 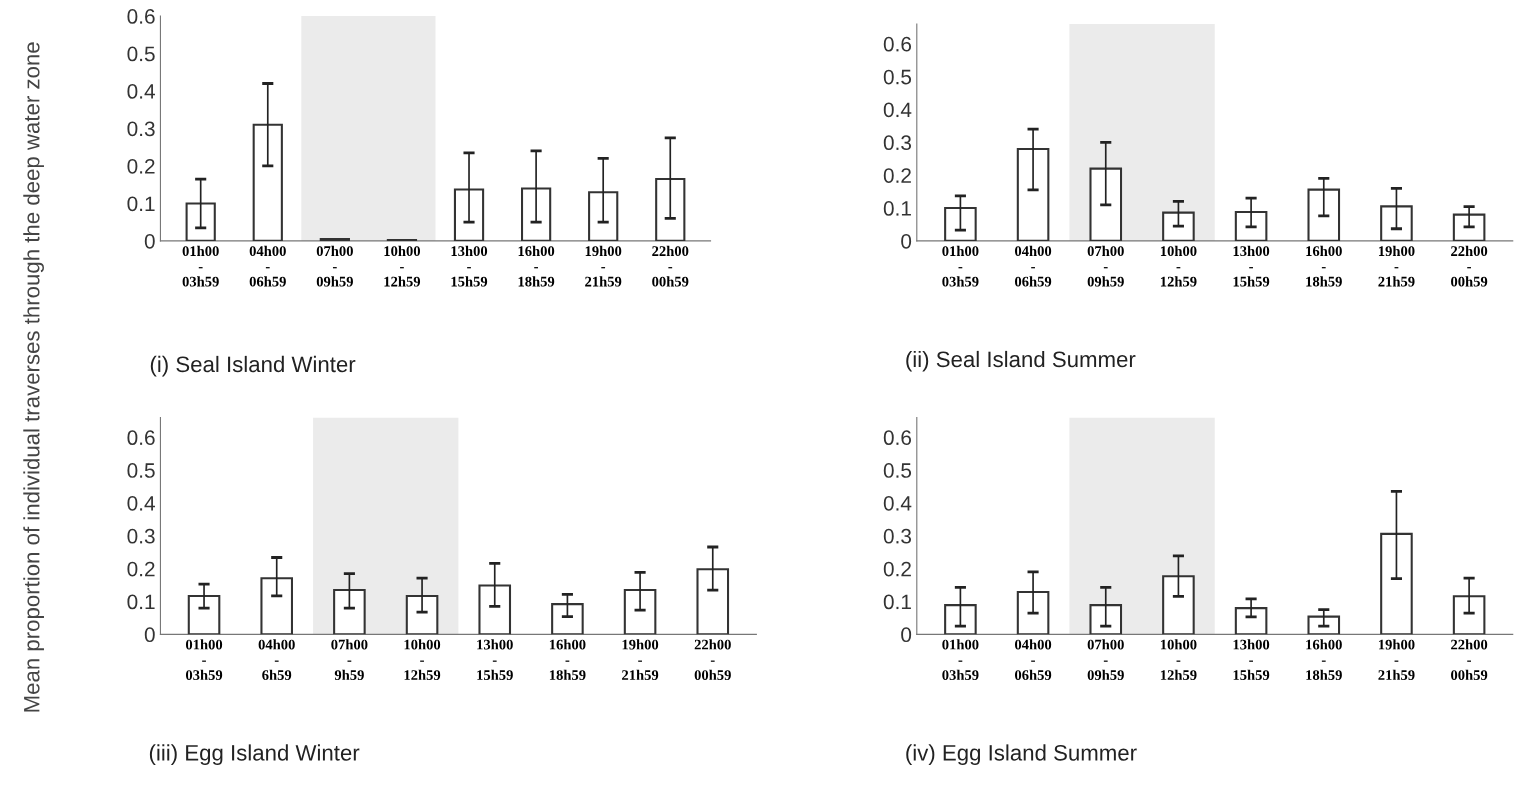 What do you see at coordinates (254, 755) in the screenshot?
I see `text: (iii) Egg Island Winter` at bounding box center [254, 755].